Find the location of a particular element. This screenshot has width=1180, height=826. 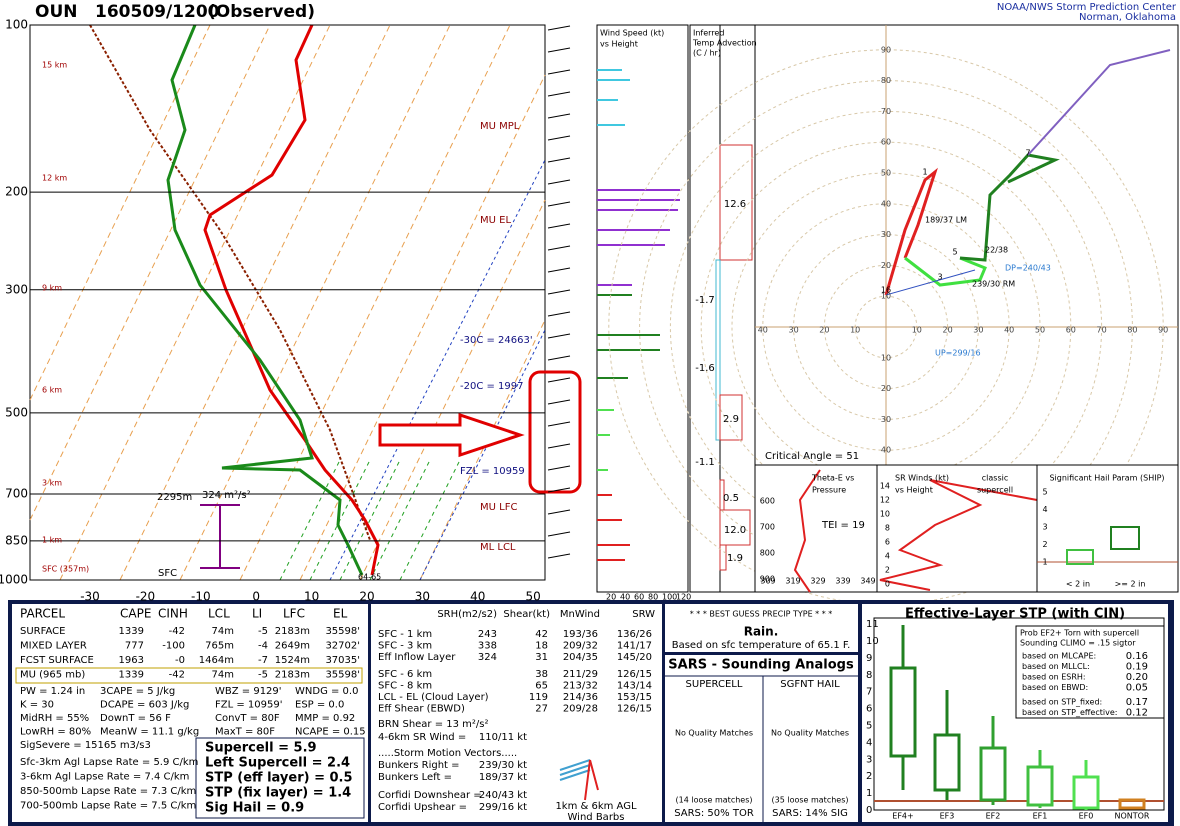

prob-box is located at coordinates (1090, 672).